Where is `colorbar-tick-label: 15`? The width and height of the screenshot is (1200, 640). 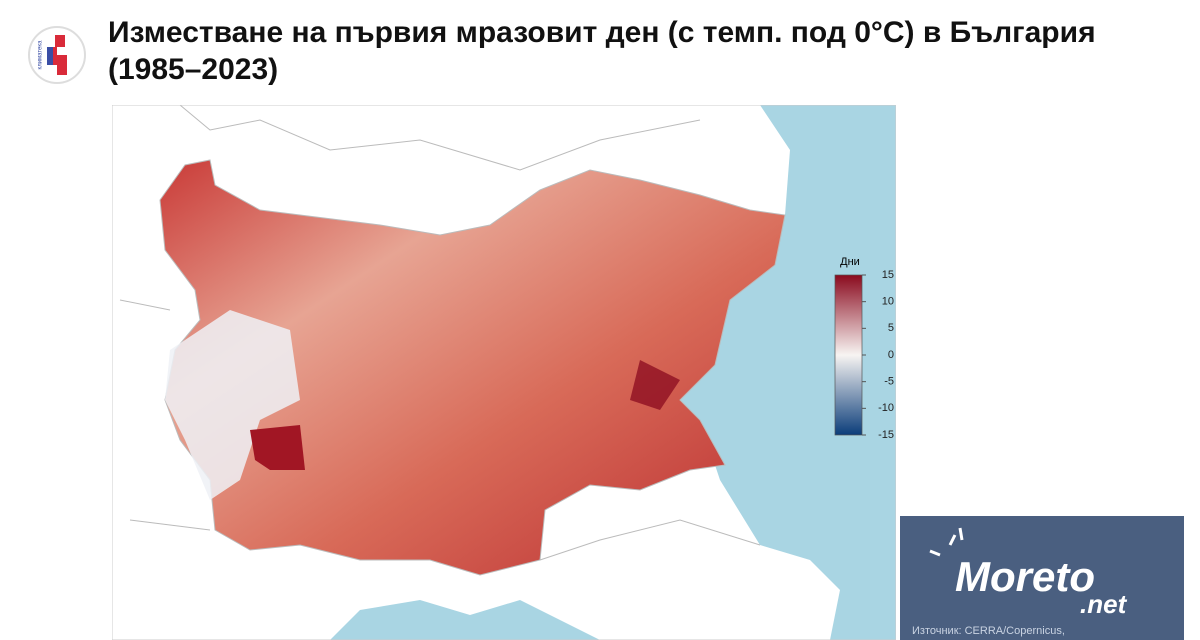 colorbar-tick-label: 15 is located at coordinates (888, 275).